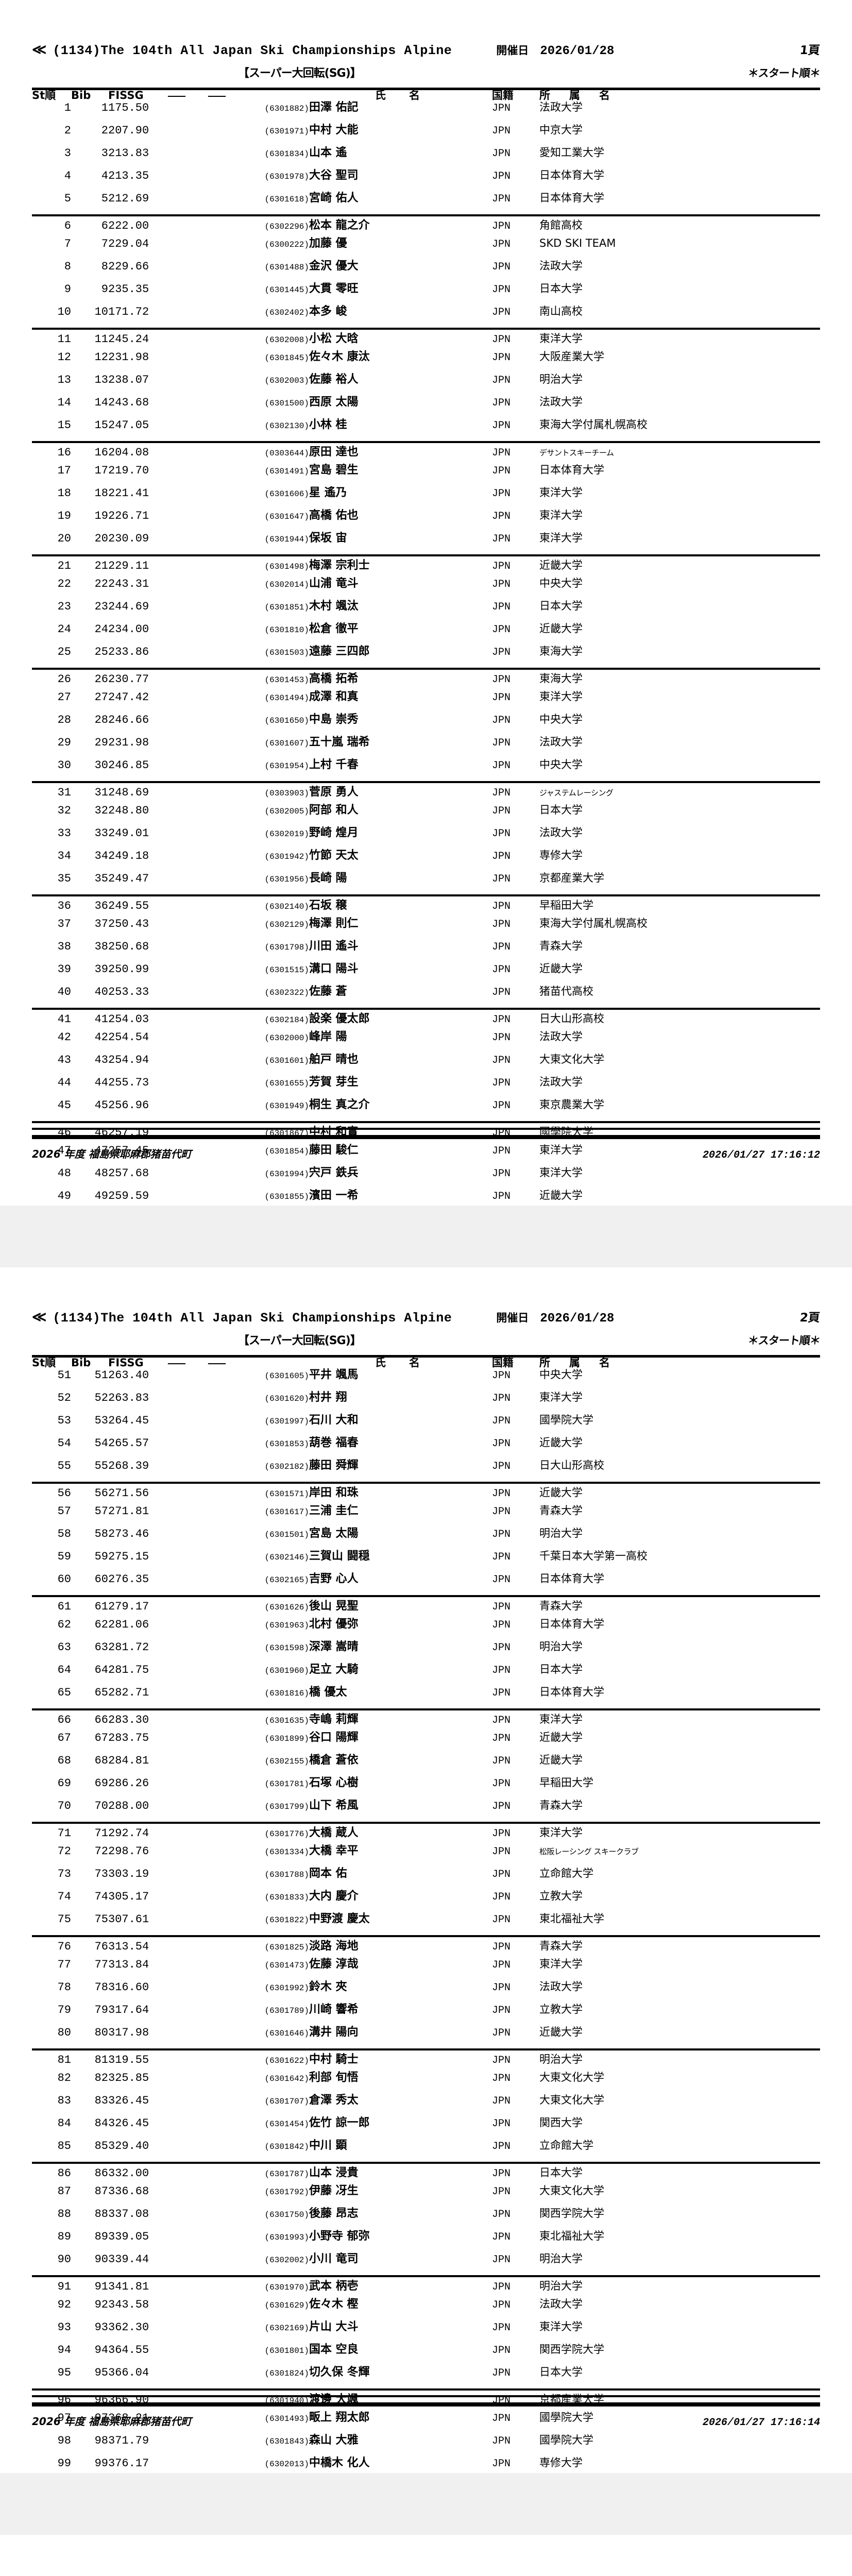  I want to click on cell-club: 立命館大学, so click(680, 2152).